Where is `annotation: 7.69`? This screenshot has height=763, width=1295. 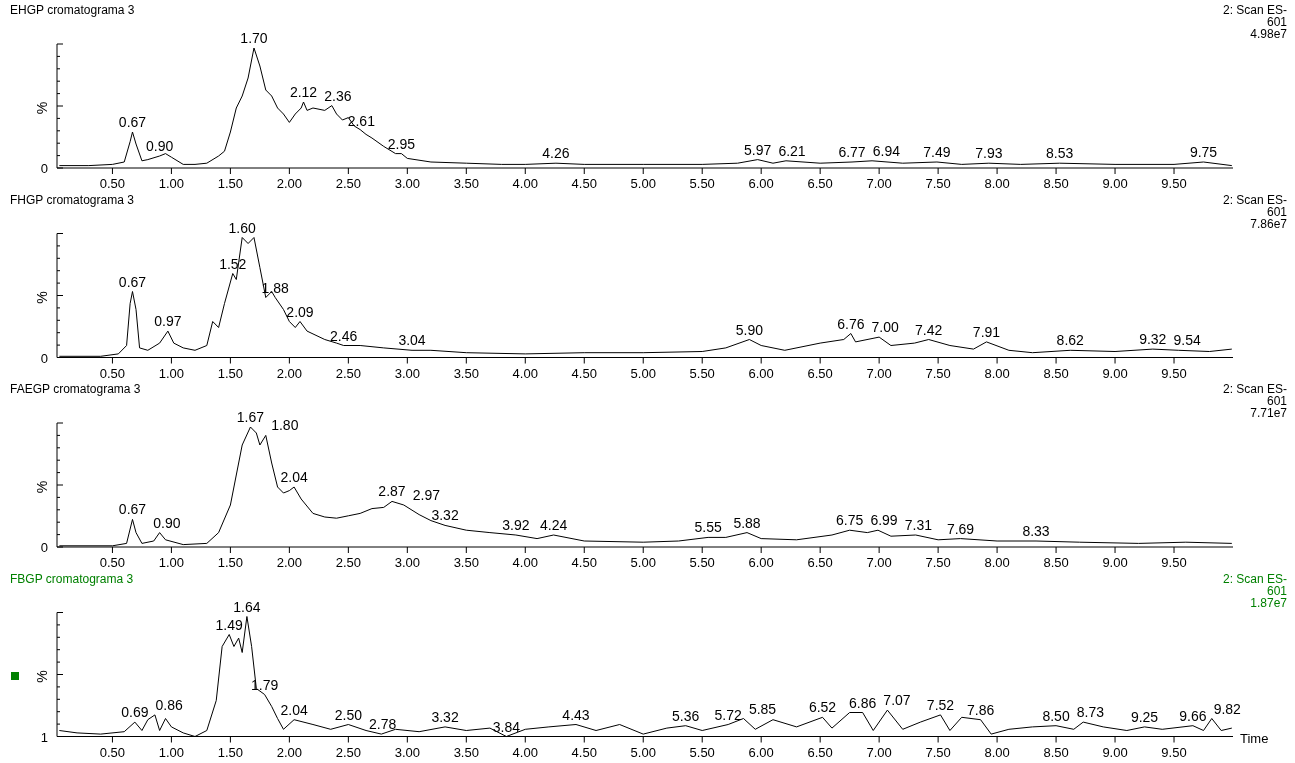 annotation: 7.69 is located at coordinates (960, 528).